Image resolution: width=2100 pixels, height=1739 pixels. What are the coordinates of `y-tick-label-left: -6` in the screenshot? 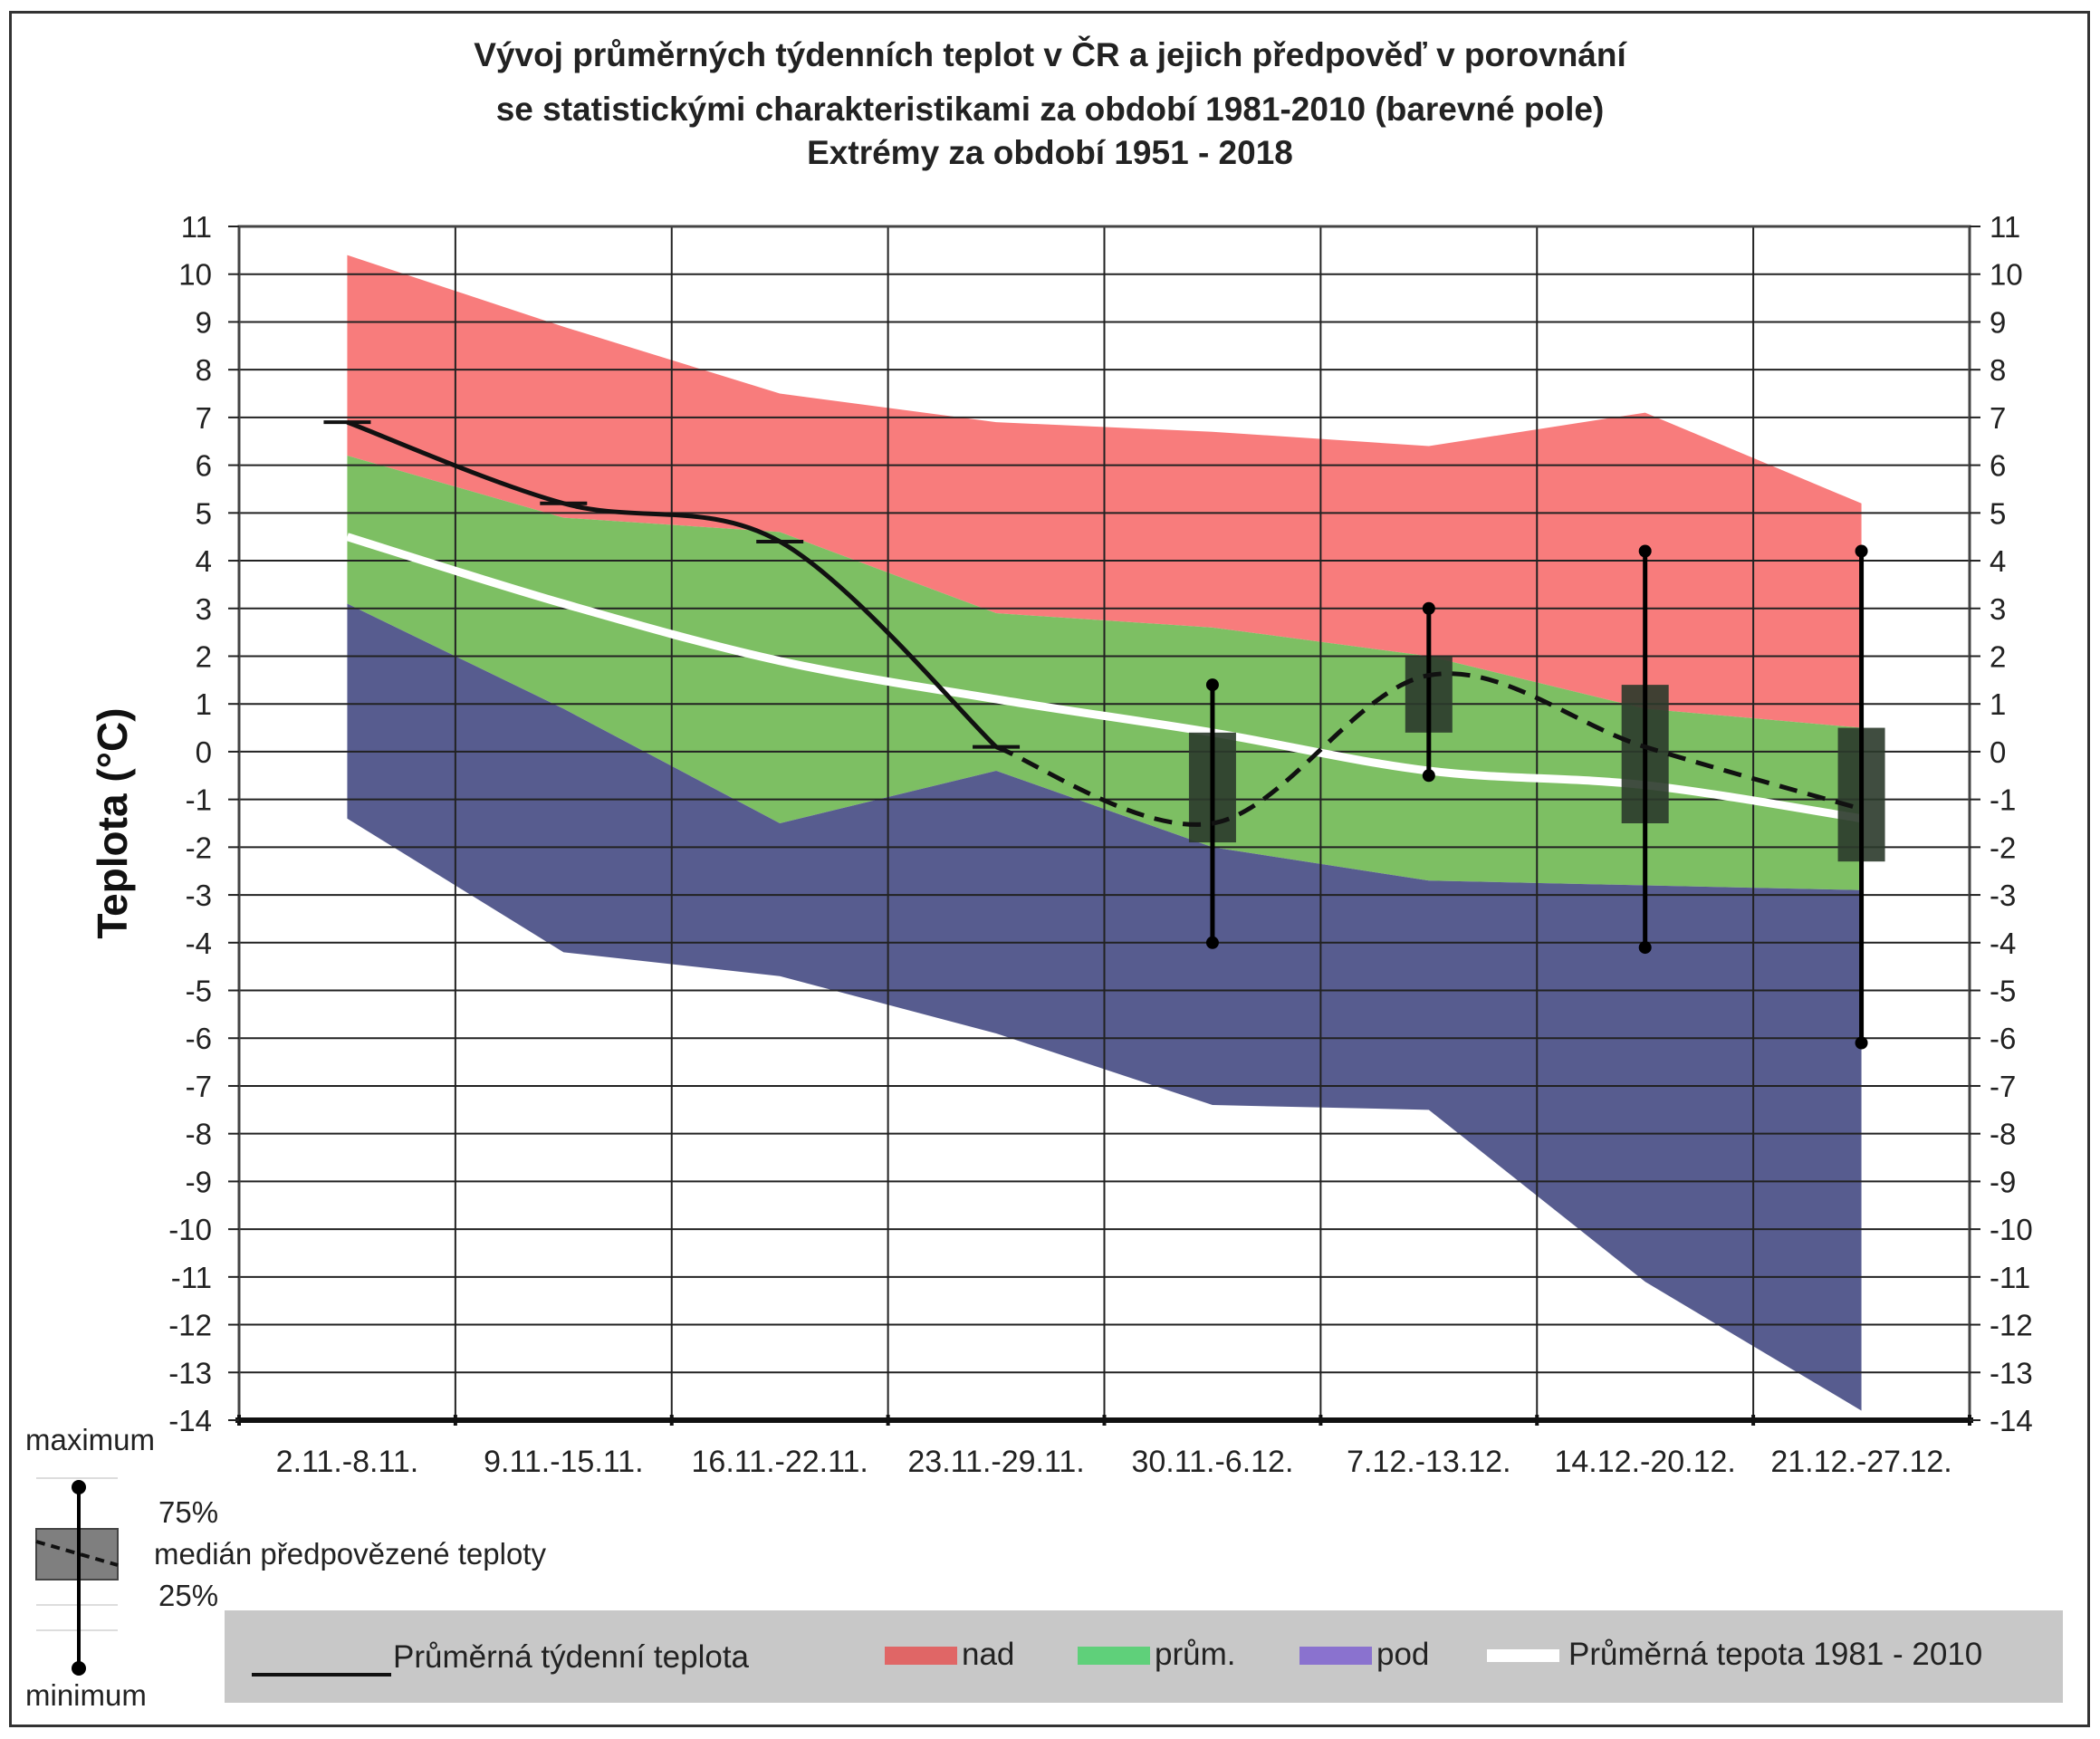 It's located at (199, 1038).